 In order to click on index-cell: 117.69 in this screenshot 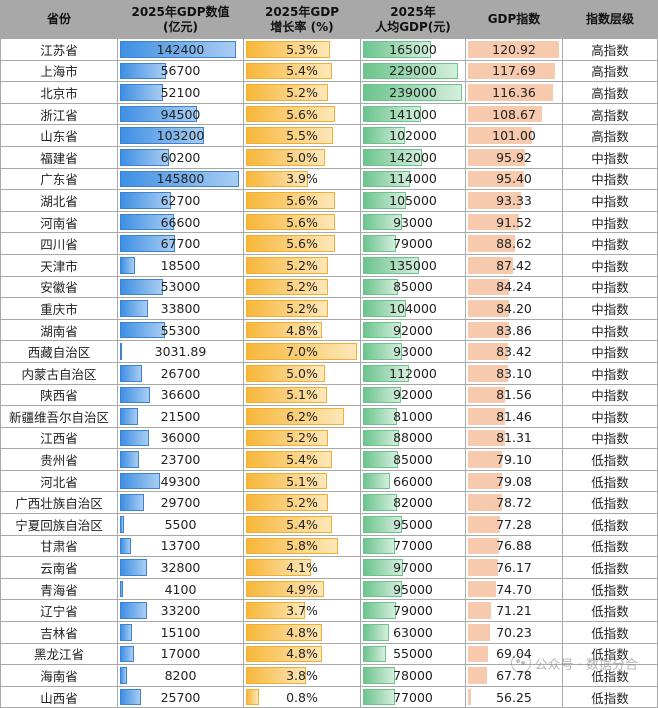, I will do `click(514, 71)`.